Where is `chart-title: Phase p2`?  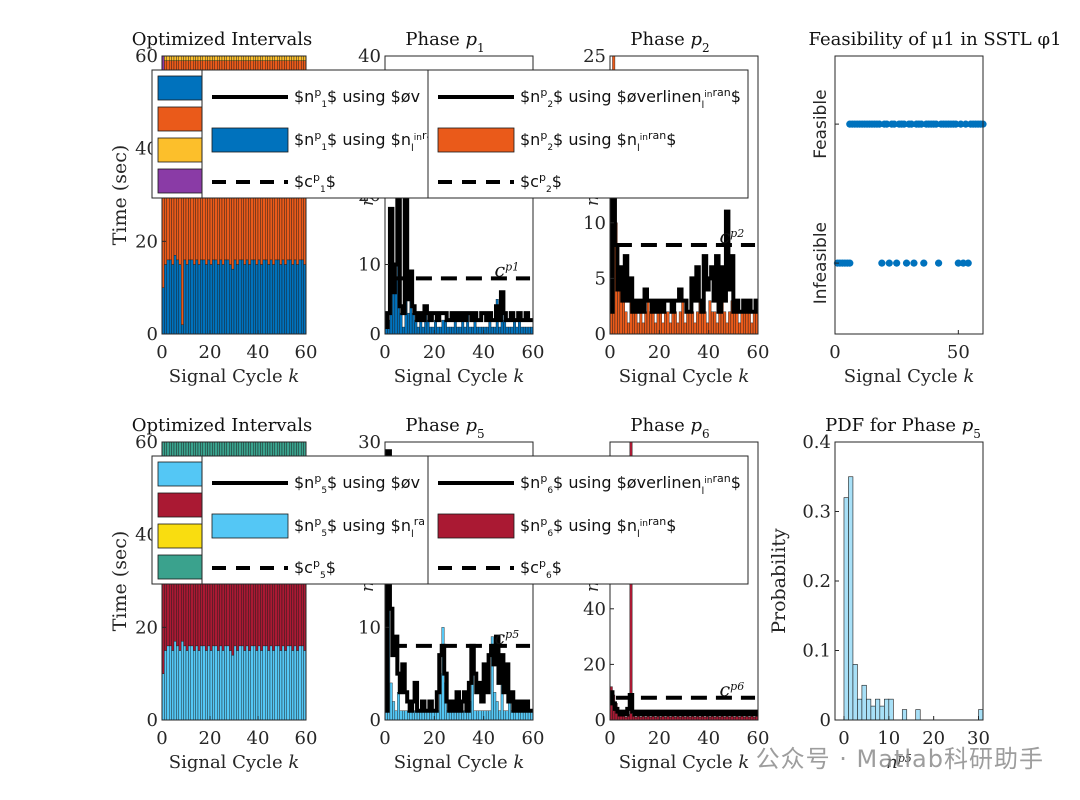
chart-title: Phase p2 is located at coordinates (669, 42).